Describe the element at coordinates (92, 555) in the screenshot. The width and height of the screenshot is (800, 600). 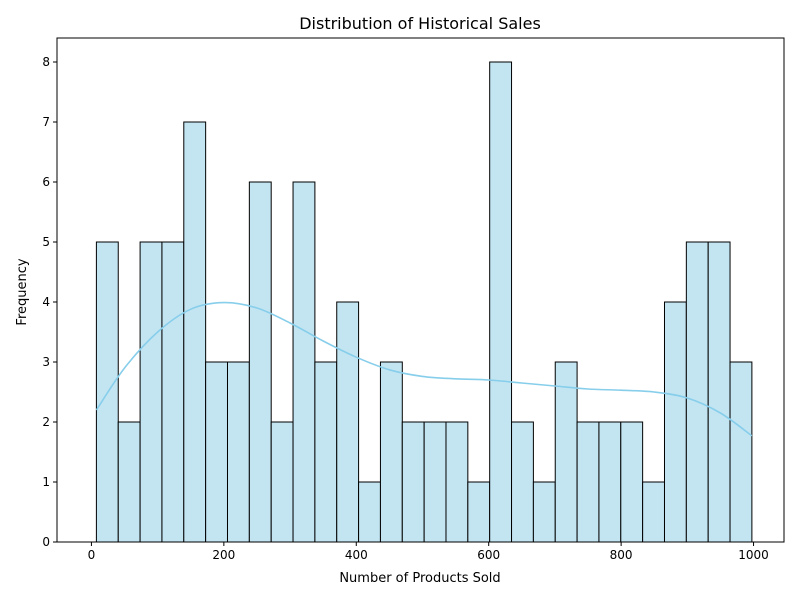
I see `x-tick-label-0: 0` at that location.